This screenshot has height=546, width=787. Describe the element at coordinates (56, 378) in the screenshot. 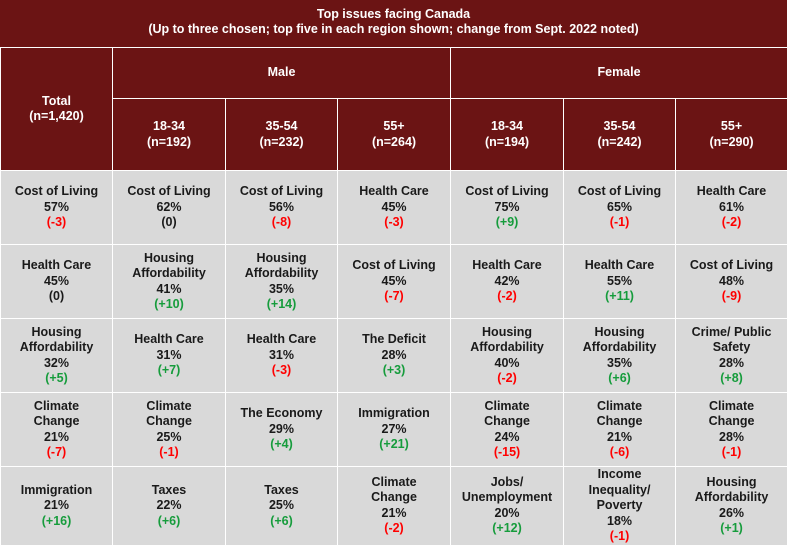

I see `change-value: (+5)` at that location.